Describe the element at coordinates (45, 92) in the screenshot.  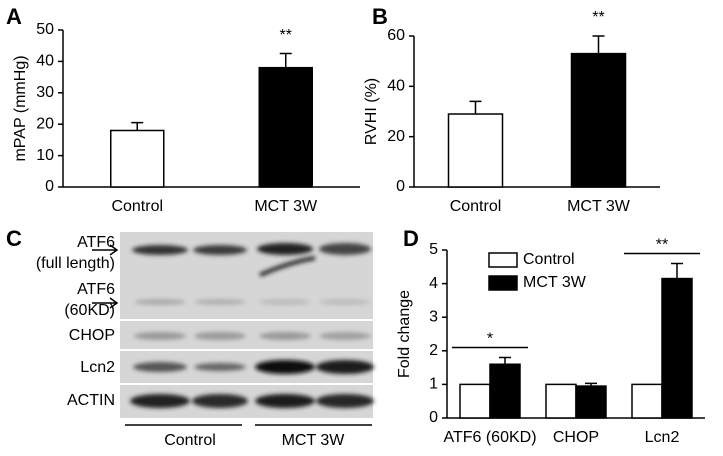
I see `y-tick-label: 30` at that location.